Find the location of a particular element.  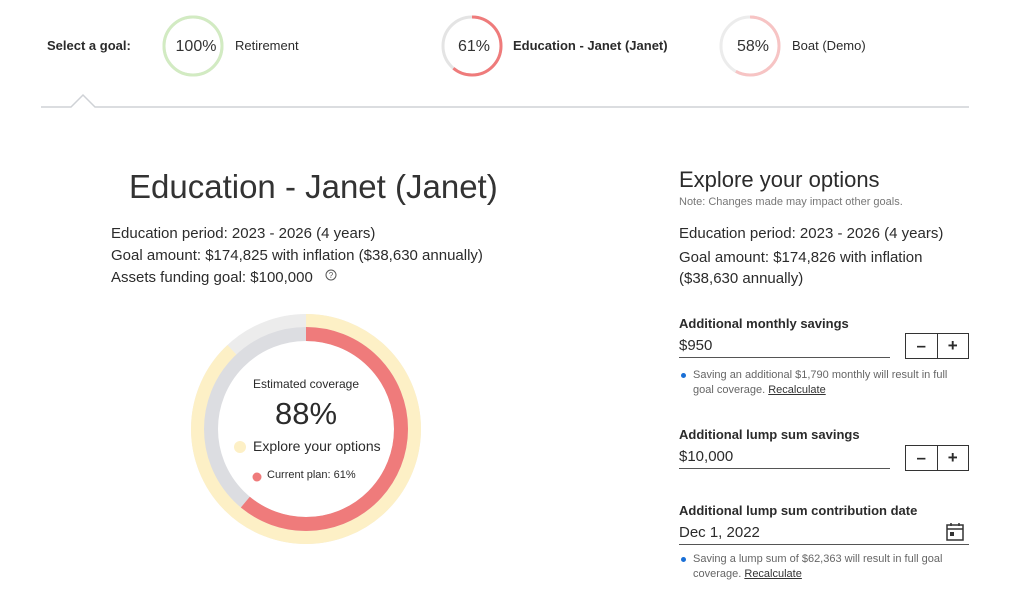

separator is located at coordinates (505, 100).